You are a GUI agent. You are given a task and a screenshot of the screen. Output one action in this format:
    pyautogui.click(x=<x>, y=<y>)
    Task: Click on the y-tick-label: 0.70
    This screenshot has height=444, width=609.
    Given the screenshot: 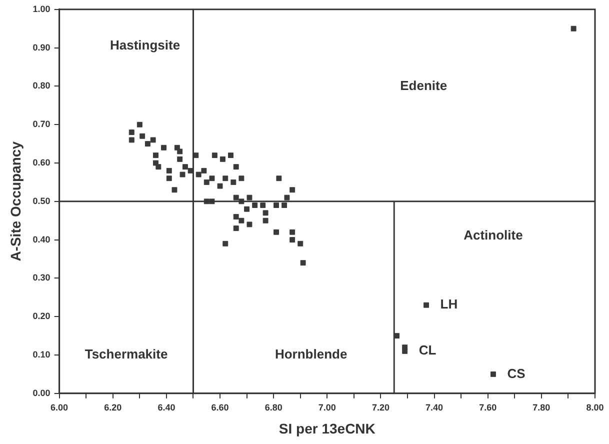 What is the action you would take?
    pyautogui.click(x=41, y=124)
    